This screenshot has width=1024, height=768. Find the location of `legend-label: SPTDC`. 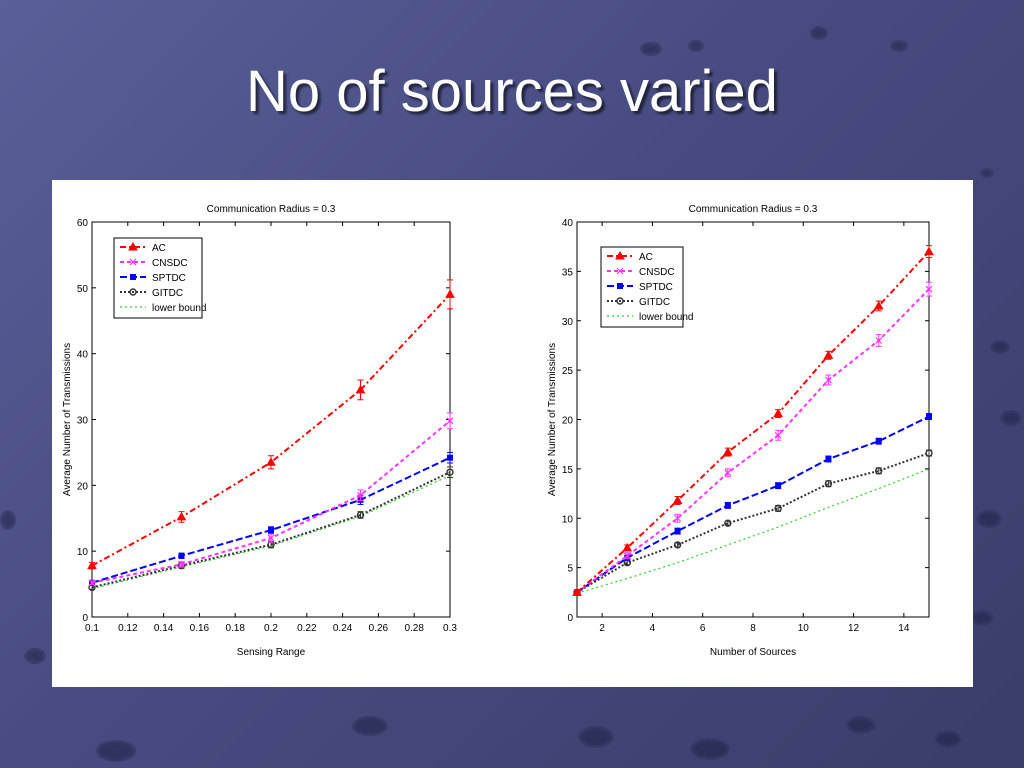

legend-label: SPTDC is located at coordinates (169, 278).